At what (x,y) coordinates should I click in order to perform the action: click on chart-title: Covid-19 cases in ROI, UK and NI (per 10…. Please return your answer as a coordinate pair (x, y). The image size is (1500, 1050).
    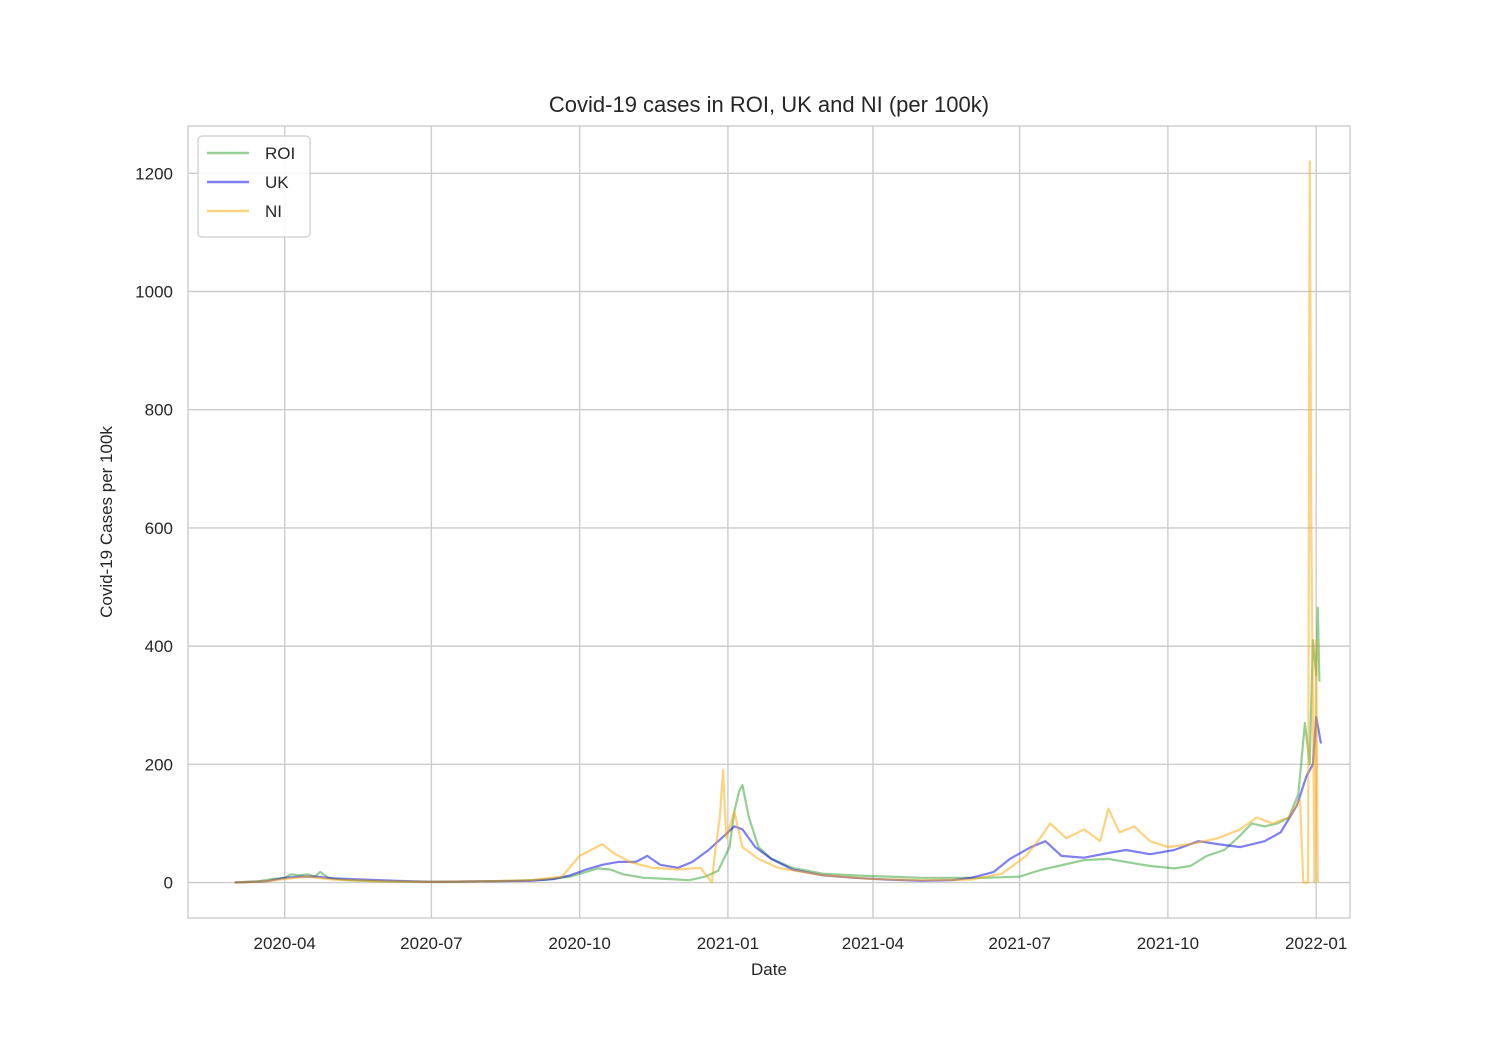
    Looking at the image, I should click on (769, 104).